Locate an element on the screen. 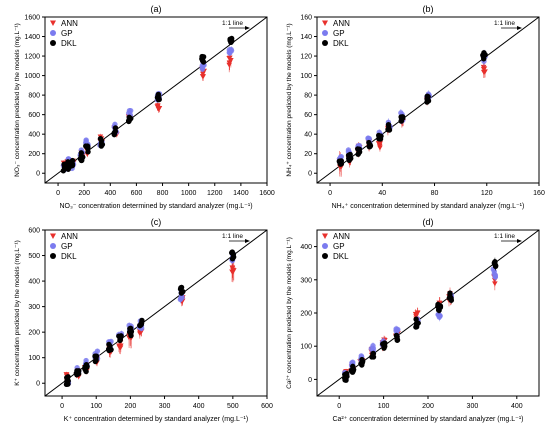 The image size is (550, 430). panel-d-ref-line-label: 1:1 line is located at coordinates (504, 236).